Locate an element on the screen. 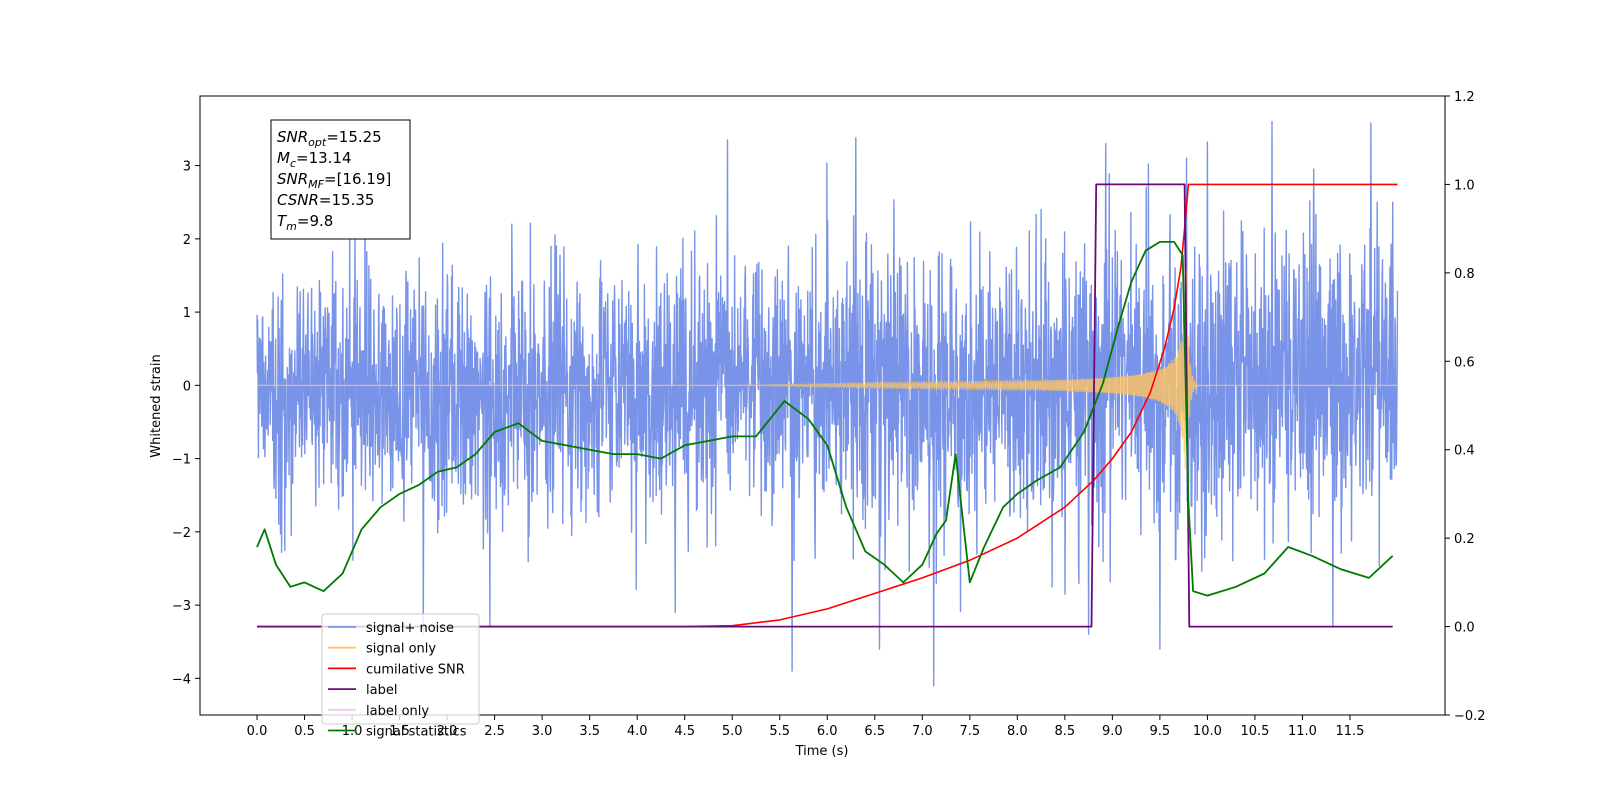 Image resolution: width=1600 pixels, height=800 pixels. x-tick: 9.5 is located at coordinates (1160, 727).